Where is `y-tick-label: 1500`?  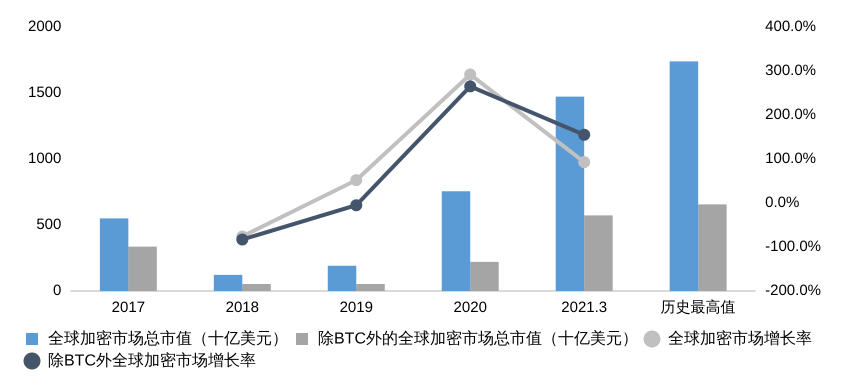 y-tick-label: 1500 is located at coordinates (45, 93).